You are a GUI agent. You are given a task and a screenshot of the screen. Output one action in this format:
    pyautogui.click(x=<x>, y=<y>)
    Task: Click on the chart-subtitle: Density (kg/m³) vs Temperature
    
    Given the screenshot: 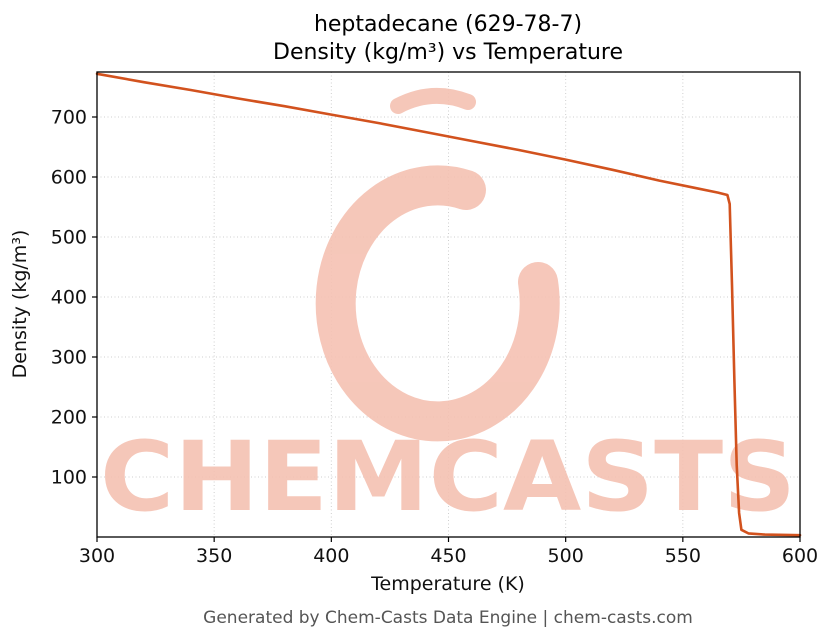 What is the action you would take?
    pyautogui.click(x=448, y=52)
    